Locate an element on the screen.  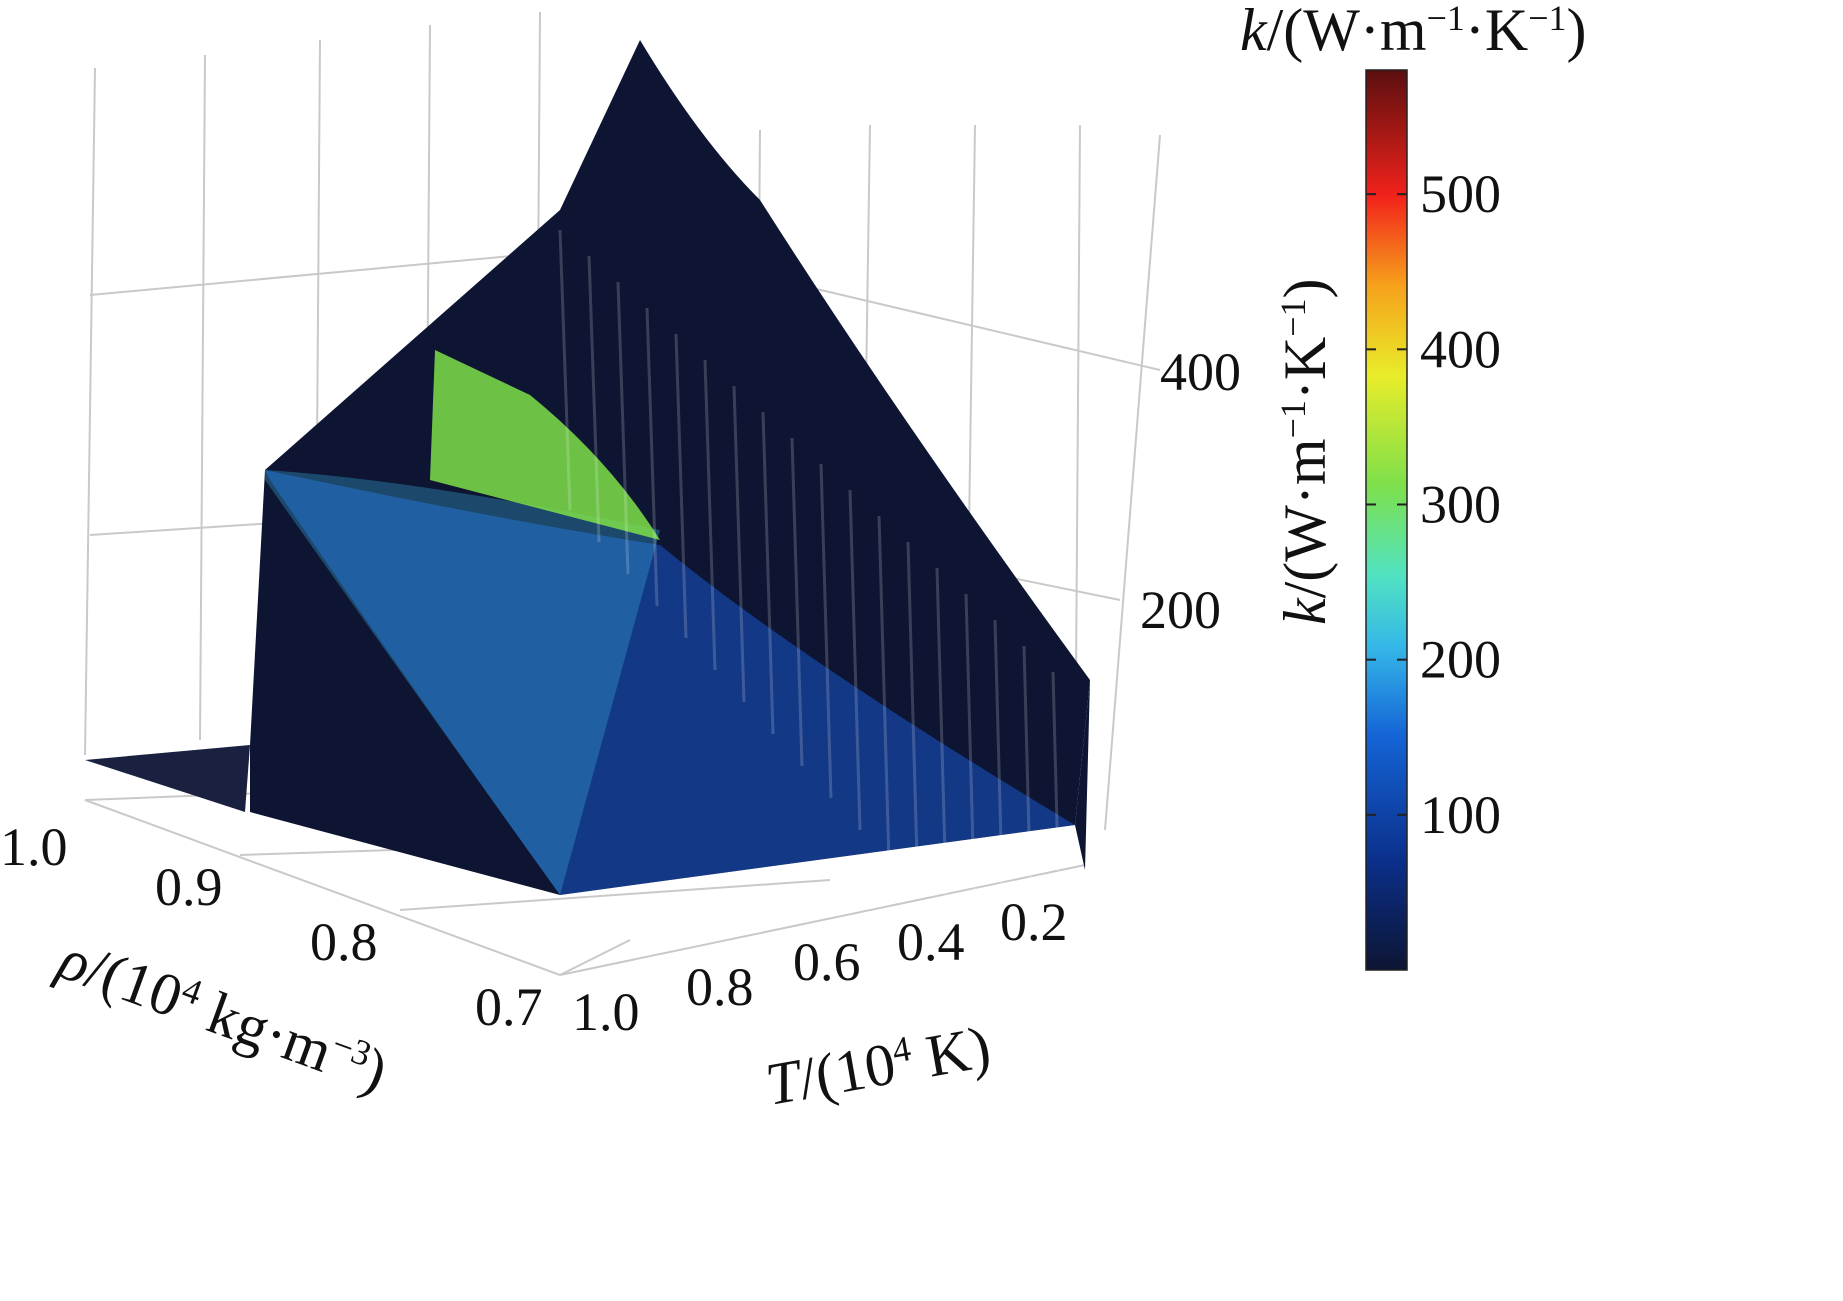
colorbar-tick-label: 400 is located at coordinates (1460, 349).